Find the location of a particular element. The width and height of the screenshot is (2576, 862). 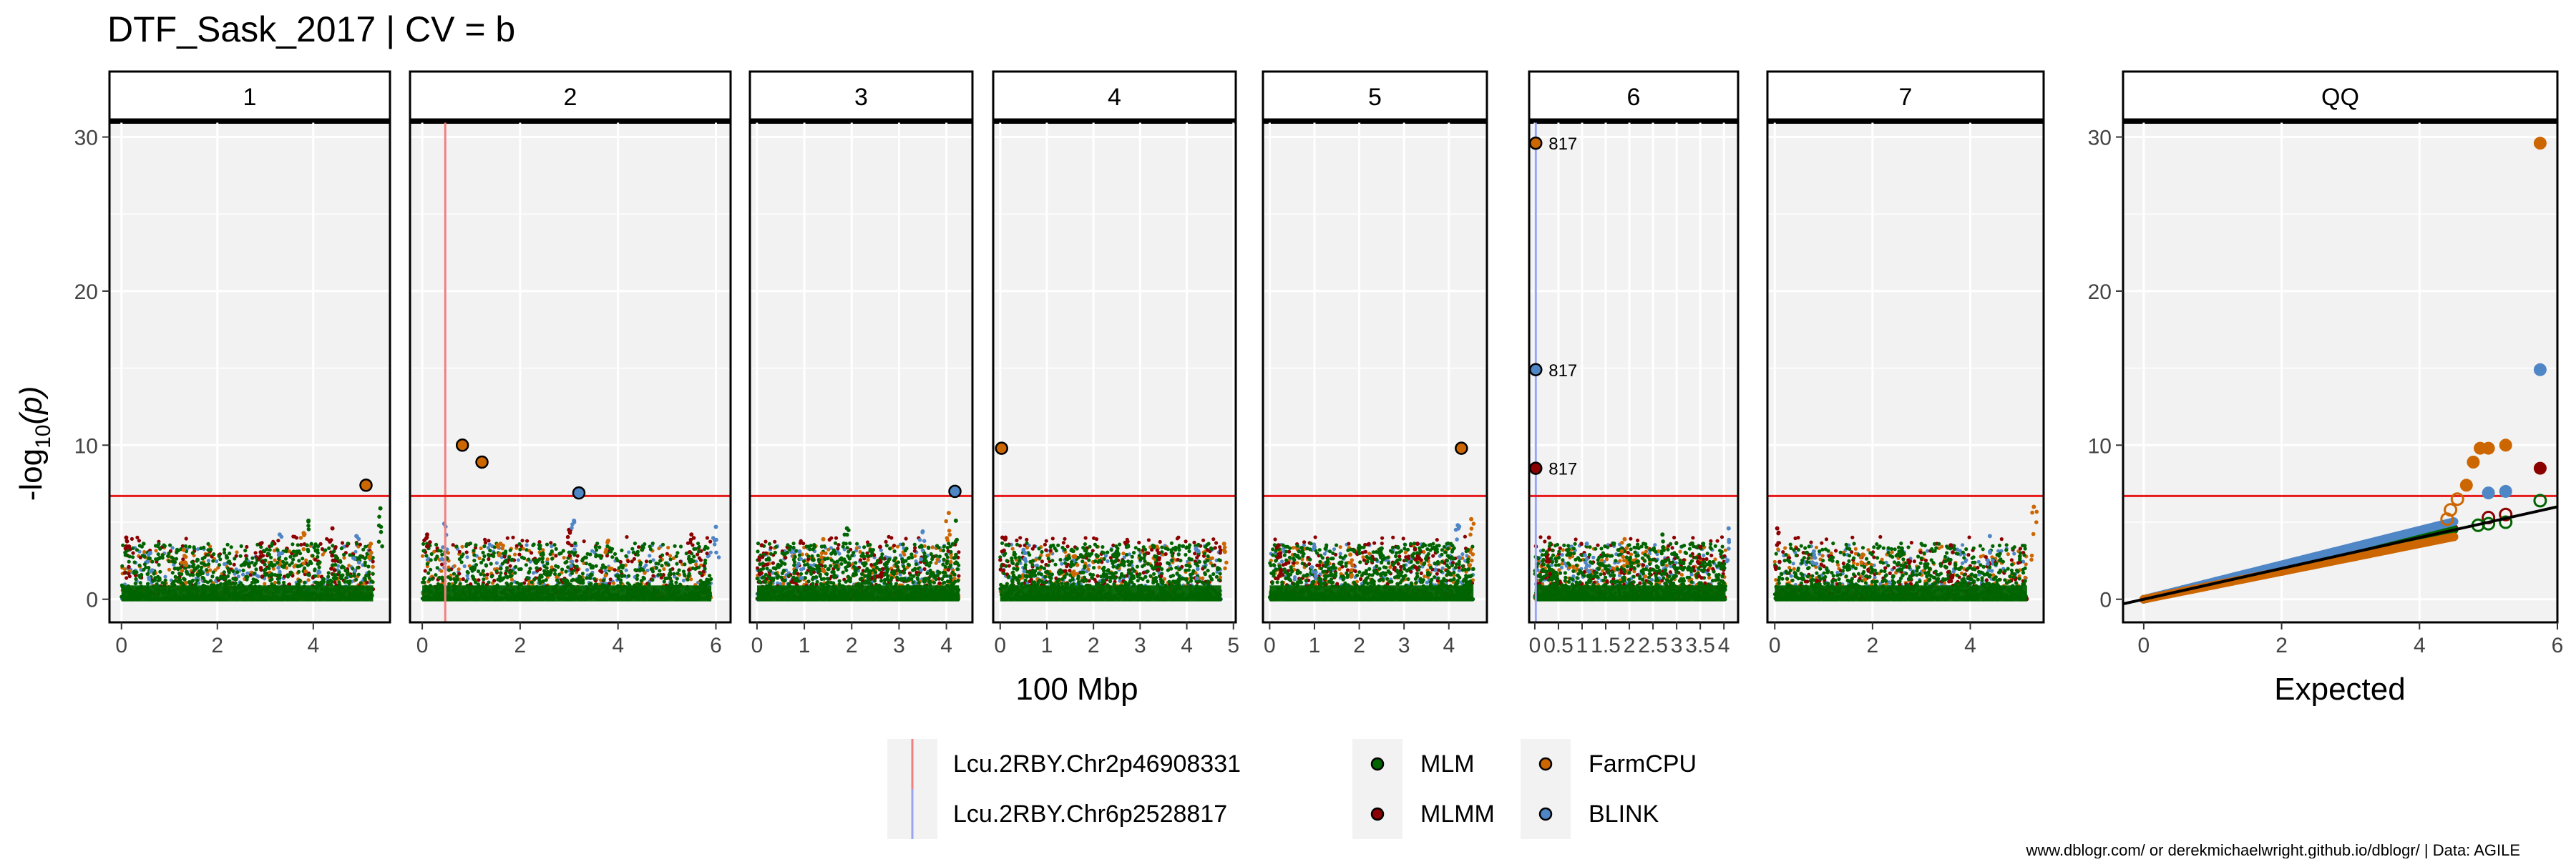

panel-strip-label-chr3: 3 is located at coordinates (861, 97).